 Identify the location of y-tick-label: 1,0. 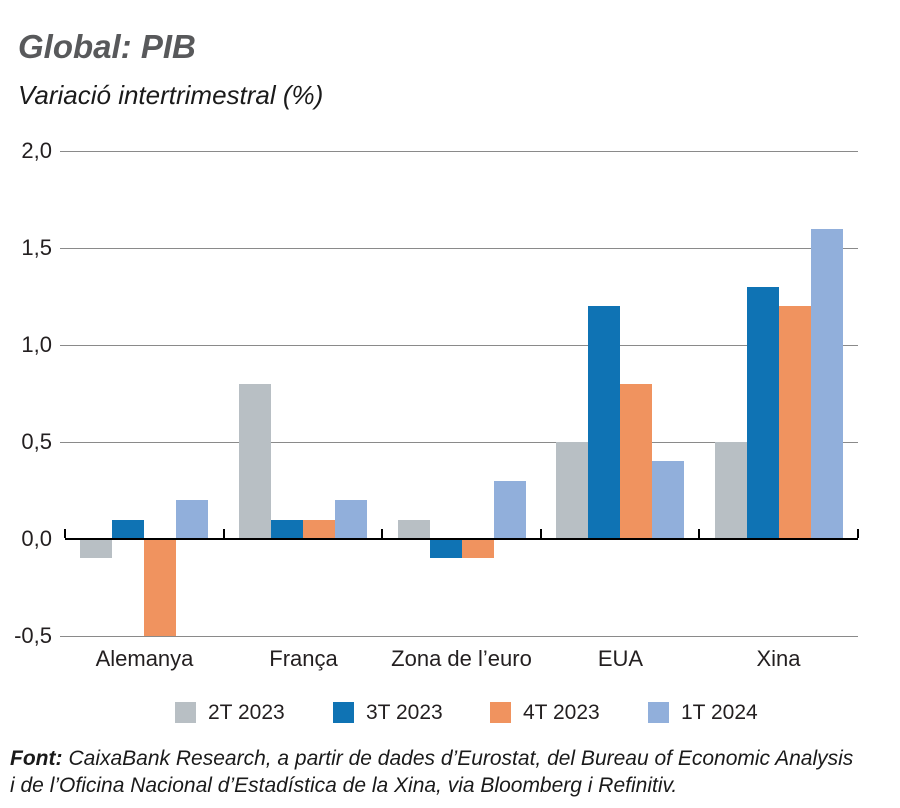
(36, 344).